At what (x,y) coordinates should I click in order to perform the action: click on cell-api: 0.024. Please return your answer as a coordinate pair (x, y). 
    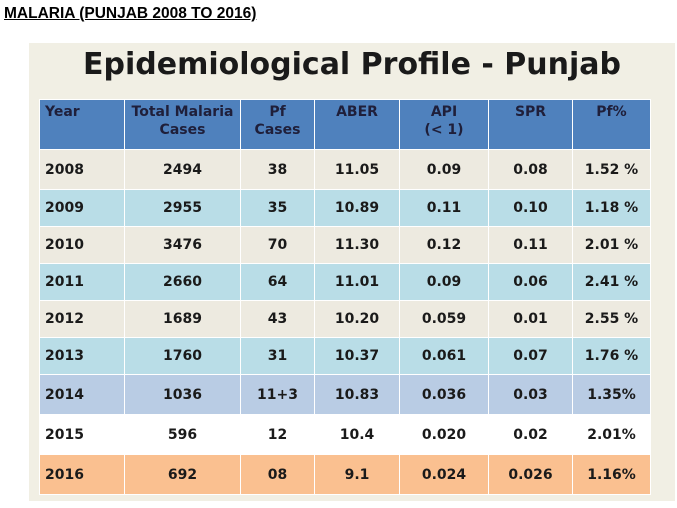
    Looking at the image, I should click on (444, 474).